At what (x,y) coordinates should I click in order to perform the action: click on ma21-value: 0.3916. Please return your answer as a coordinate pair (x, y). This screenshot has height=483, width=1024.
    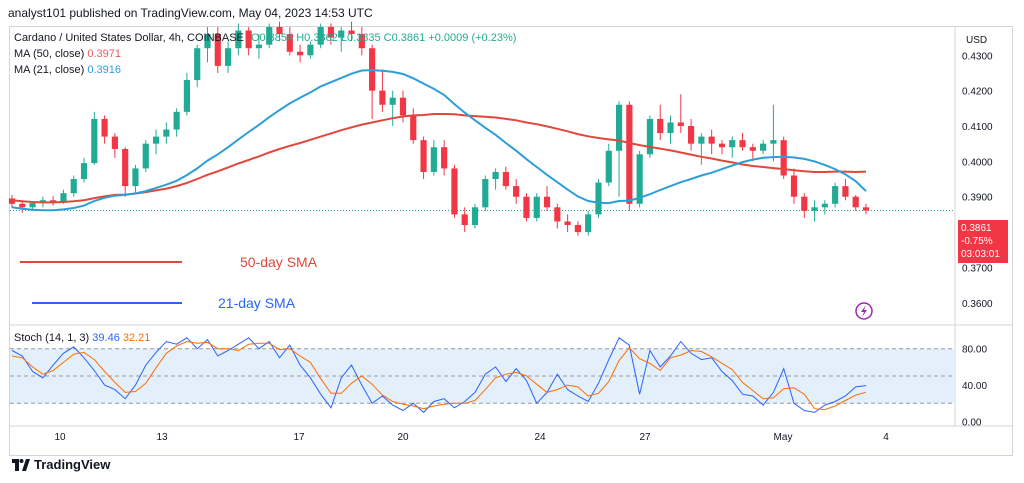
    Looking at the image, I should click on (104, 70).